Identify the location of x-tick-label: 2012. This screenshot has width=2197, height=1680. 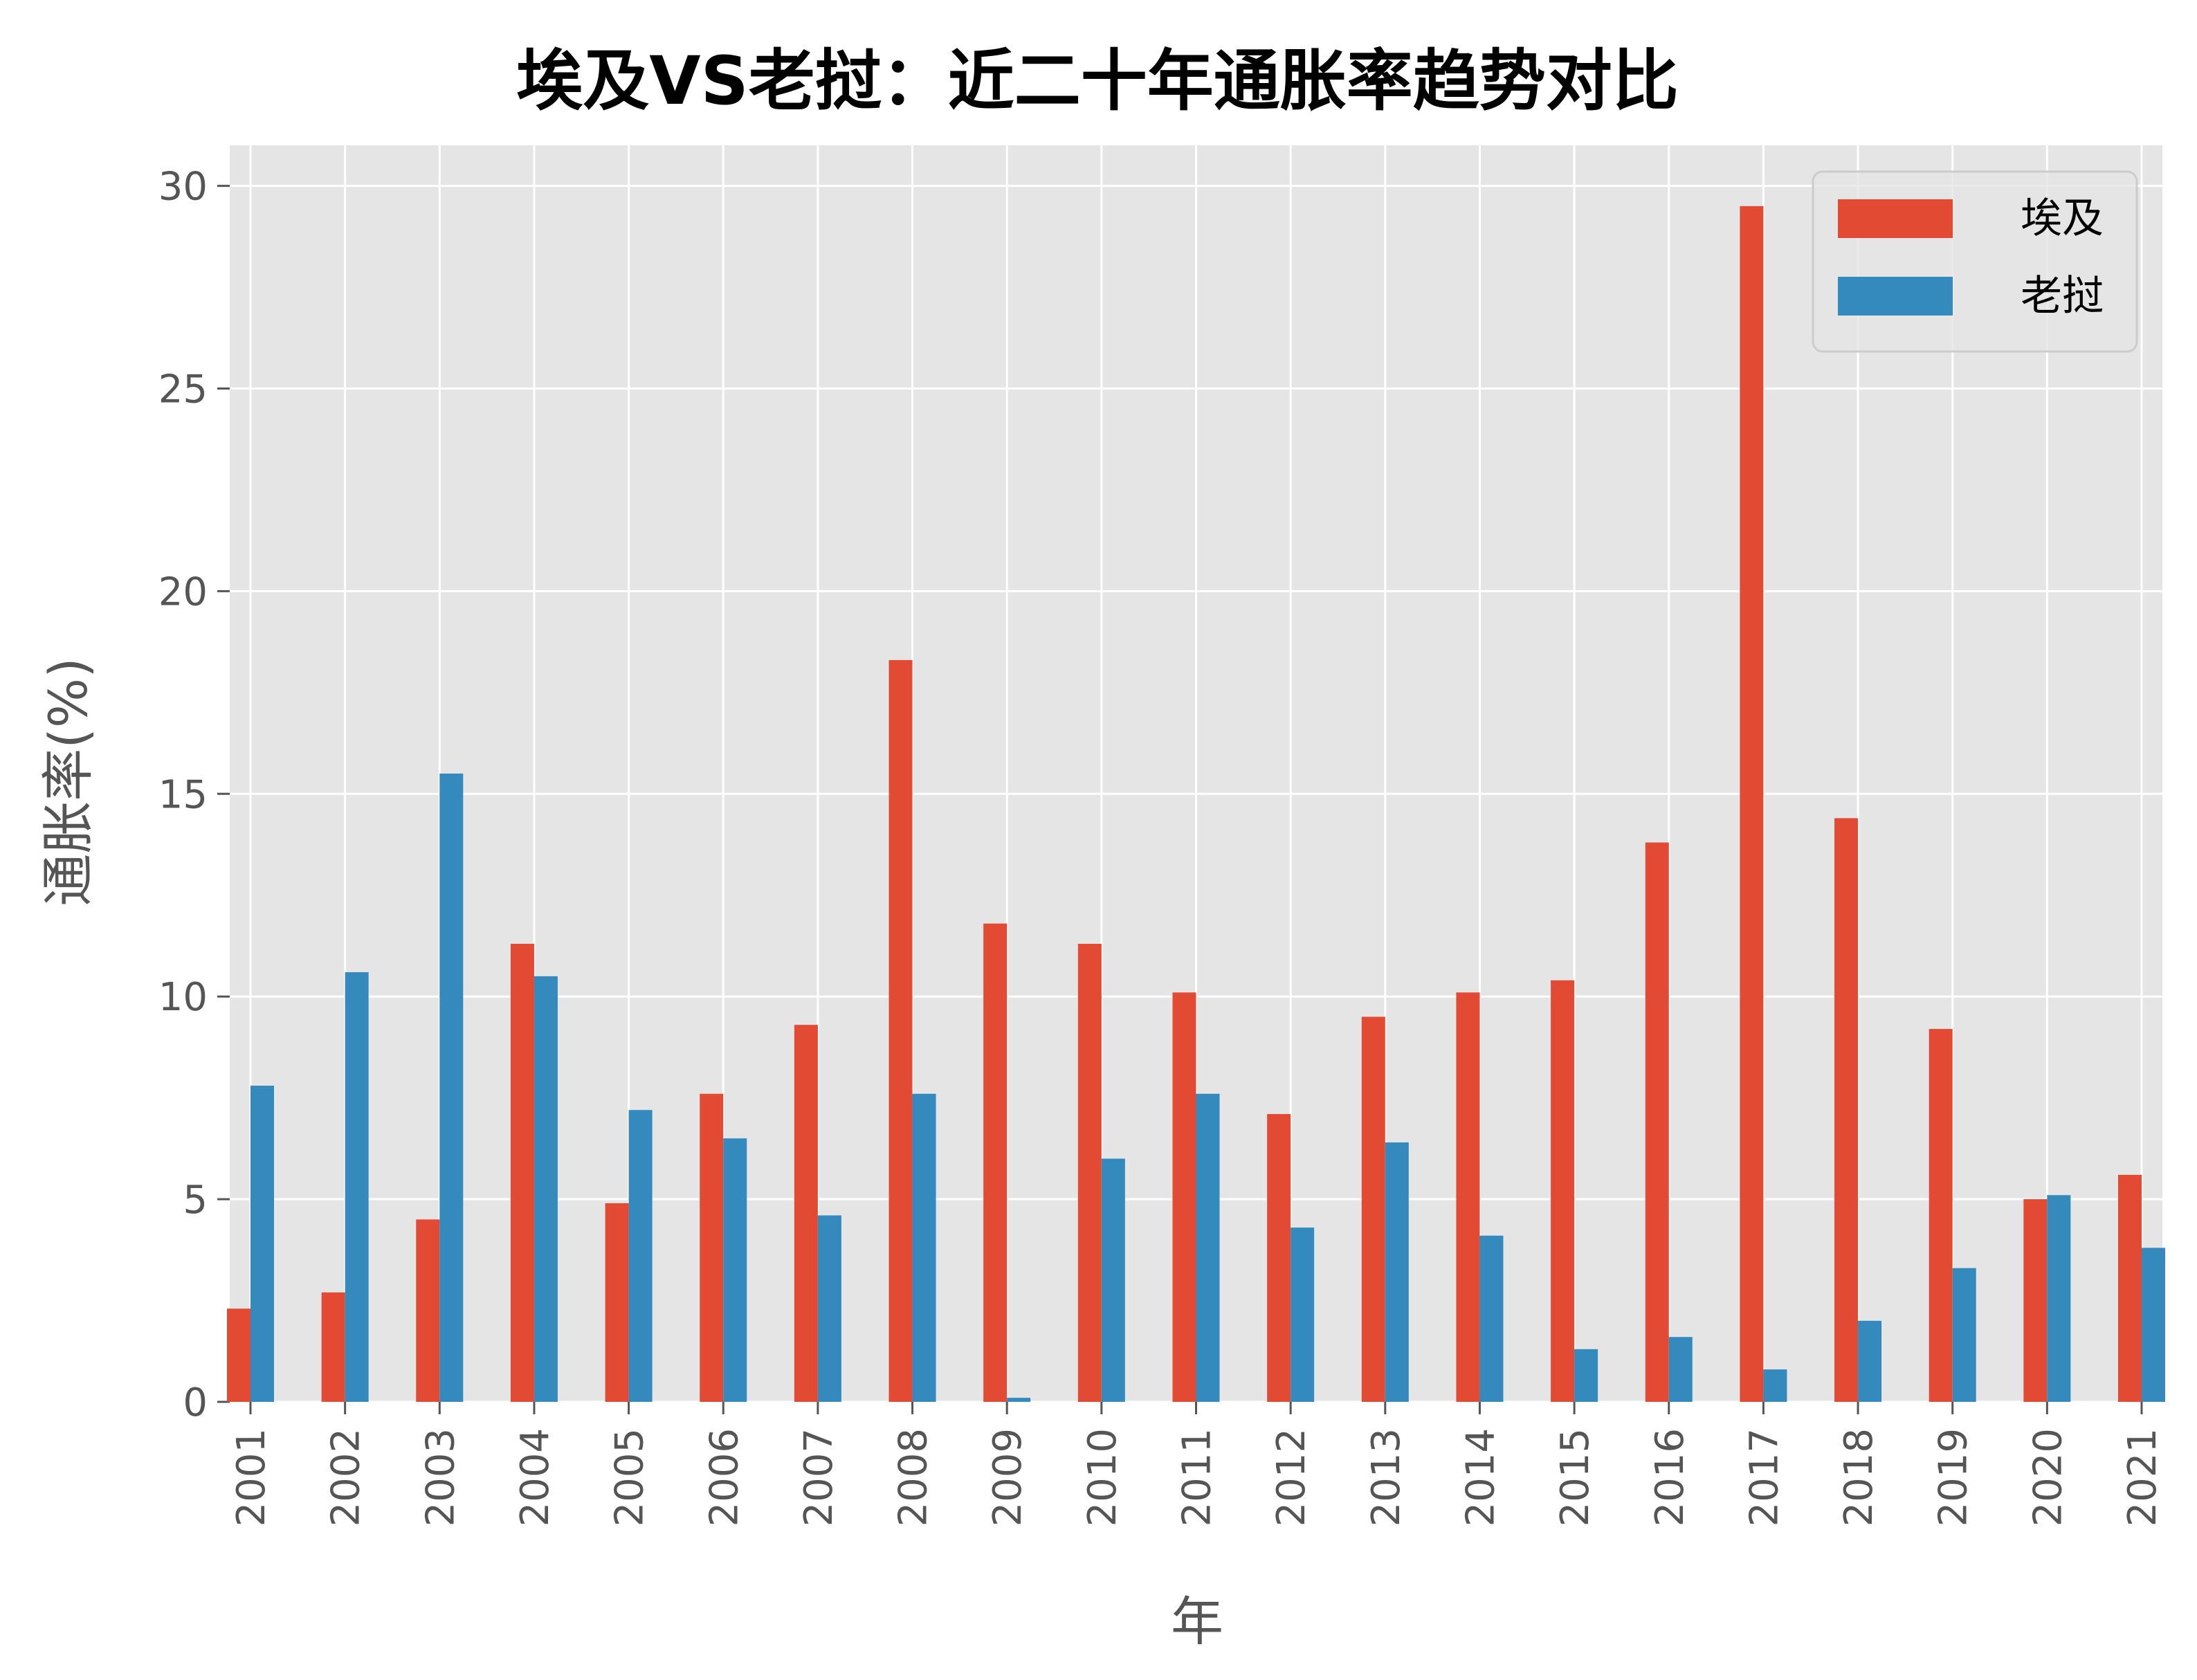
(1291, 1478).